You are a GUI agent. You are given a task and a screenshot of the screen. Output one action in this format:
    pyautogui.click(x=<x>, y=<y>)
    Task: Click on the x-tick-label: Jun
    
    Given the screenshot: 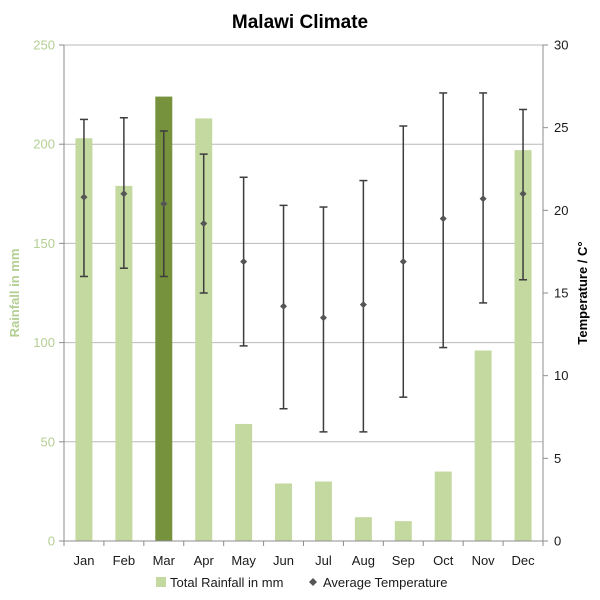 What is the action you would take?
    pyautogui.click(x=283, y=560)
    